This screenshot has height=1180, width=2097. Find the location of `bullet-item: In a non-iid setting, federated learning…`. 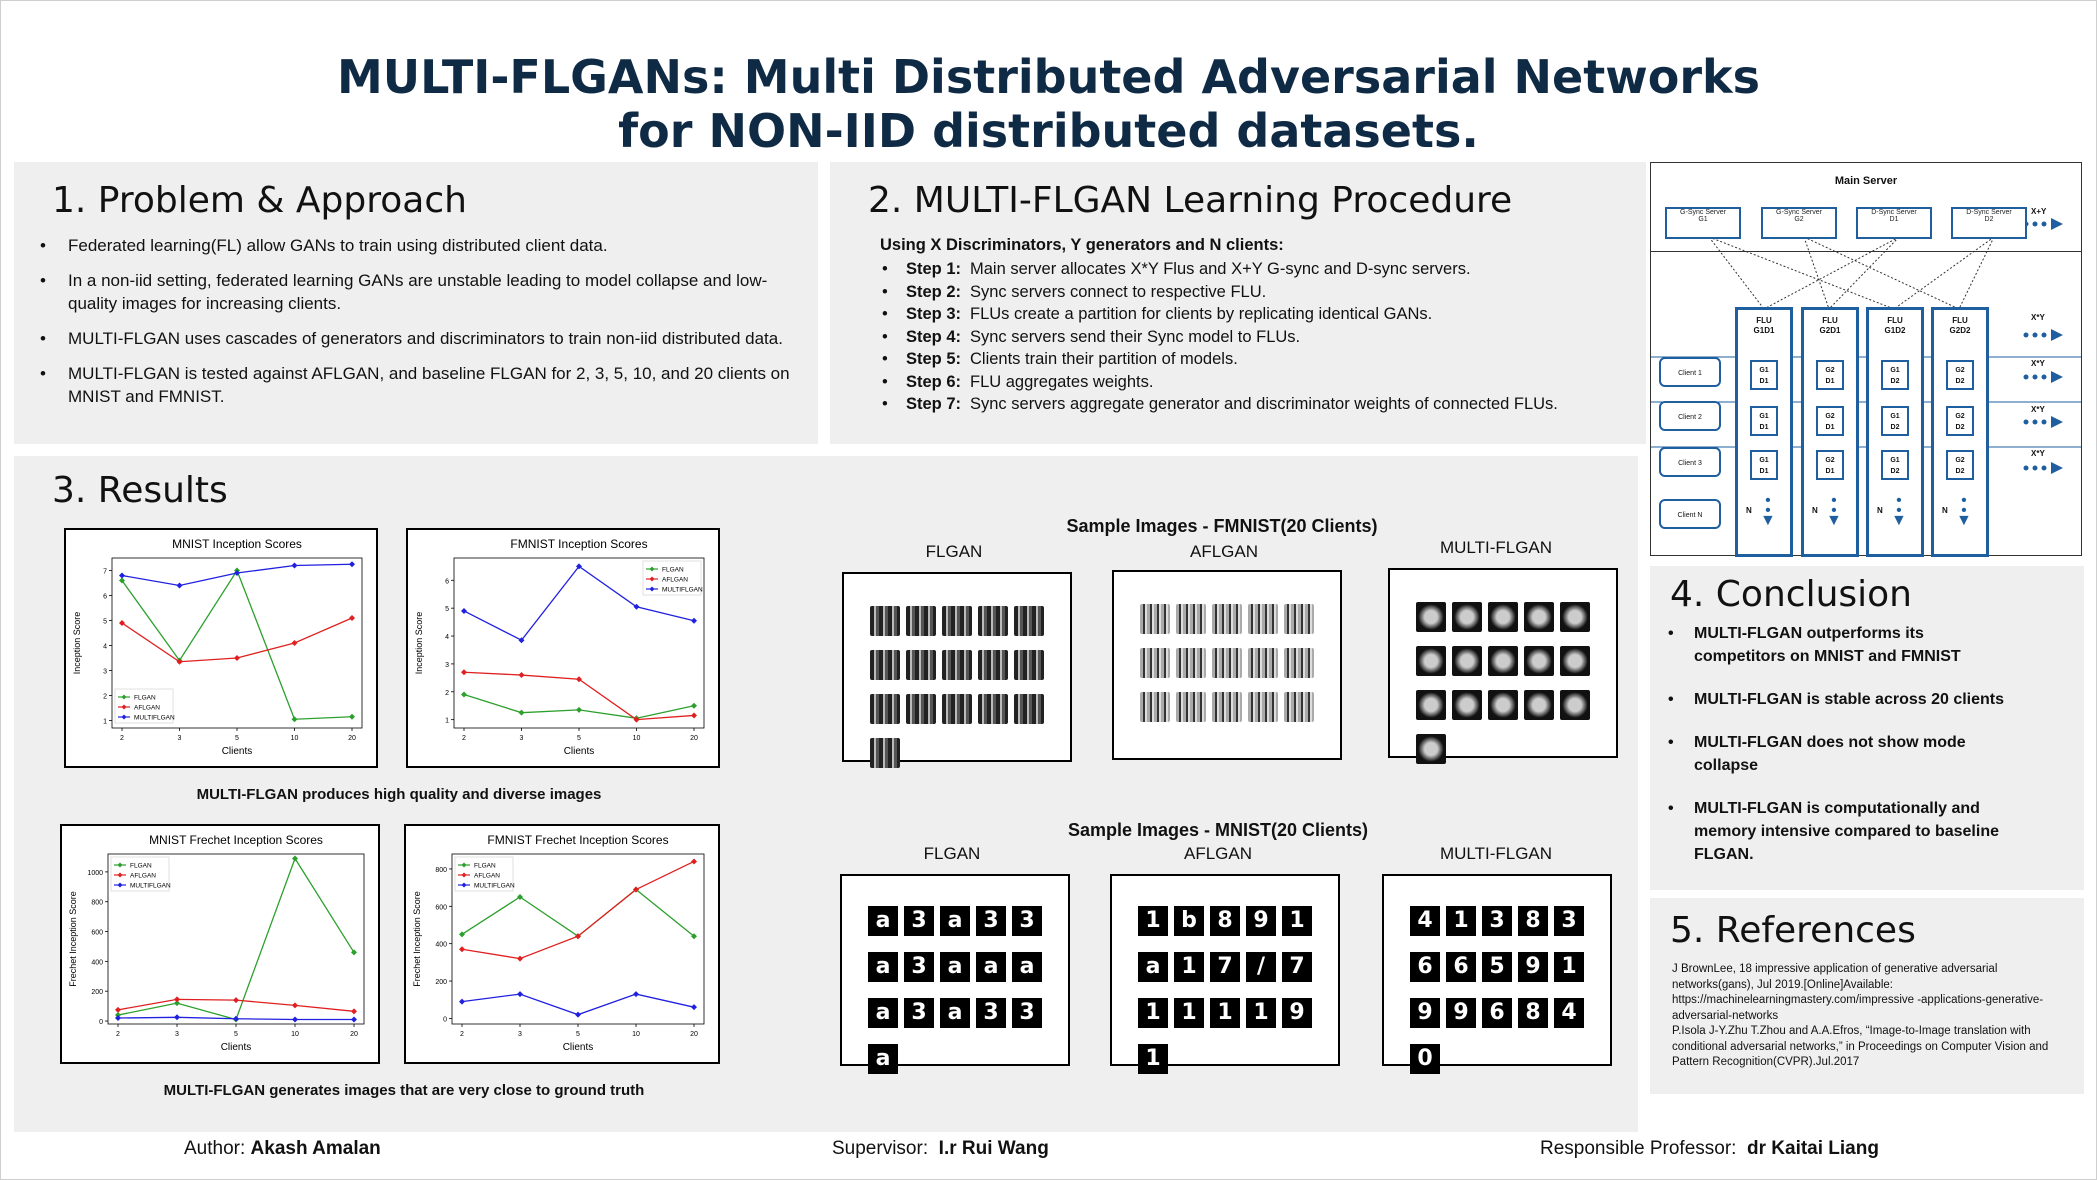

bullet-item: In a non-iid setting, federated learning… is located at coordinates (418, 292).